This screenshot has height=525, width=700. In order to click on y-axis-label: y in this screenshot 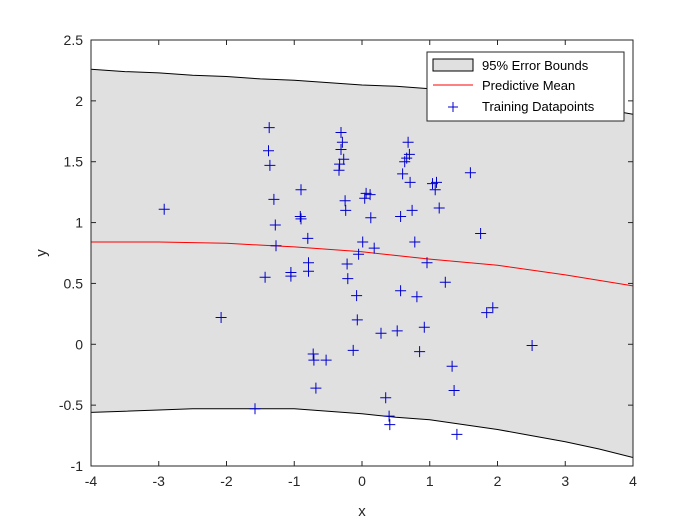, I will do `click(41, 253)`.